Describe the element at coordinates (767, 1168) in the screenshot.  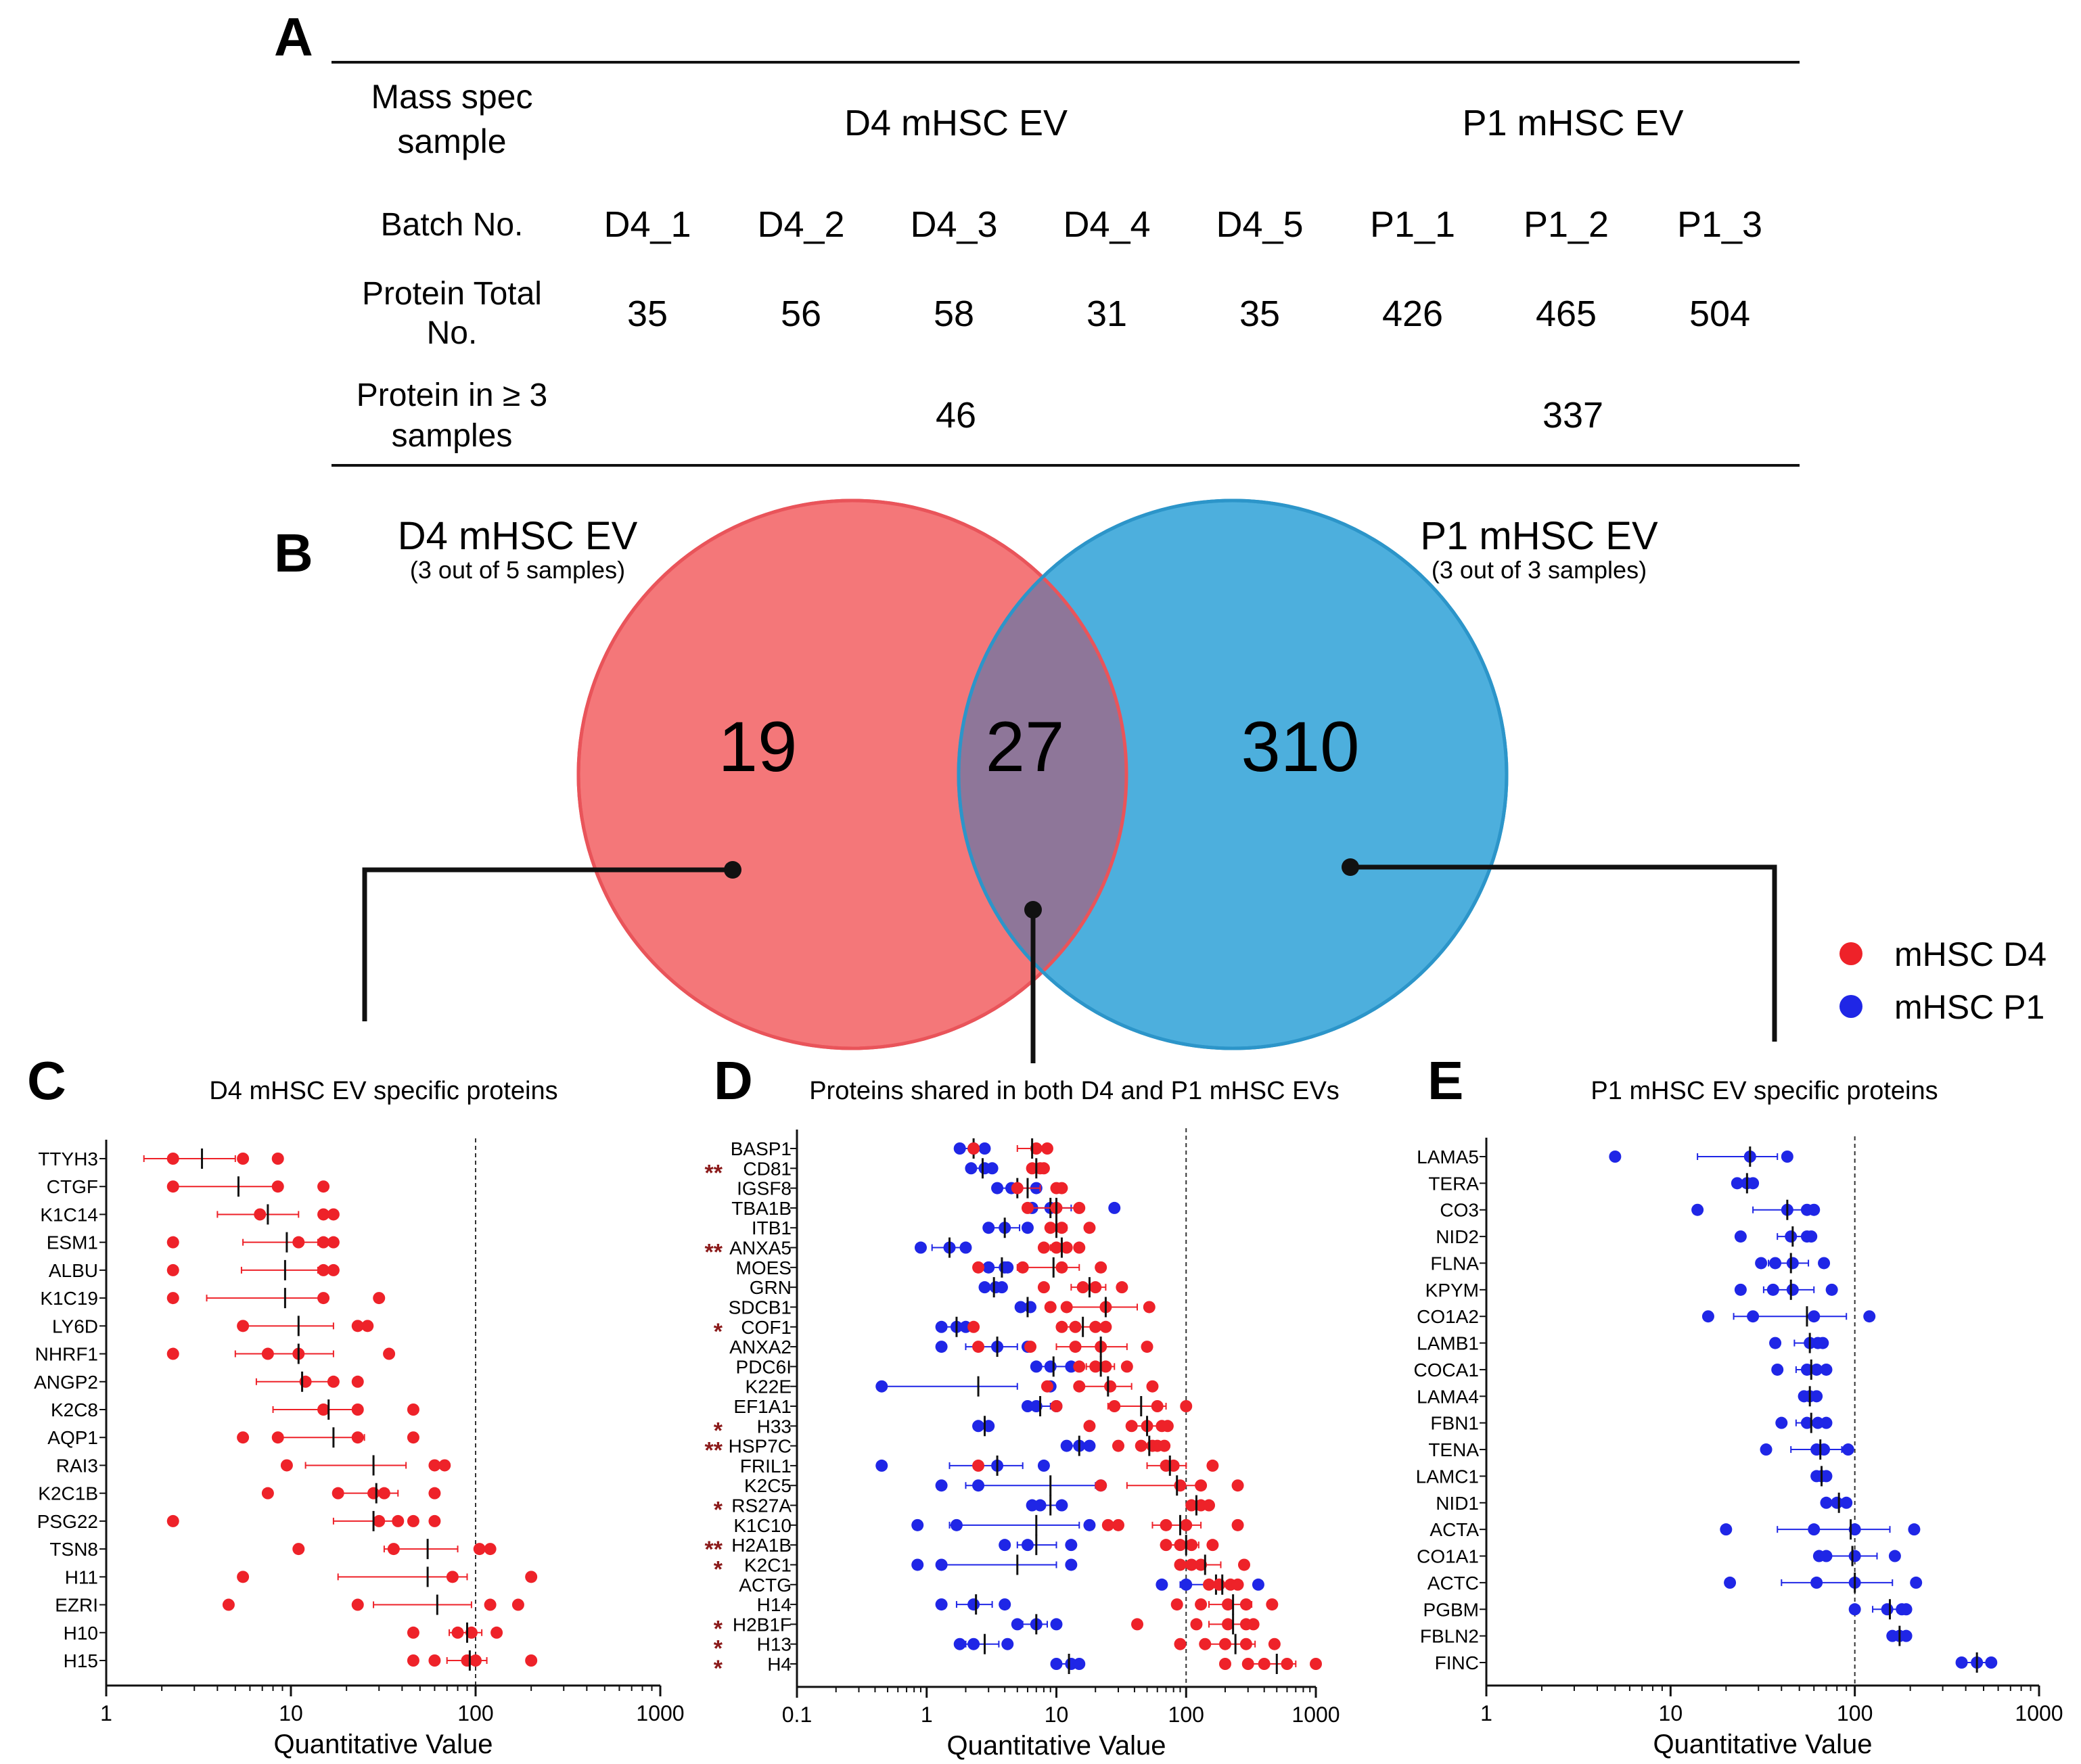
I see `panel-d-protein-label: CD81` at that location.